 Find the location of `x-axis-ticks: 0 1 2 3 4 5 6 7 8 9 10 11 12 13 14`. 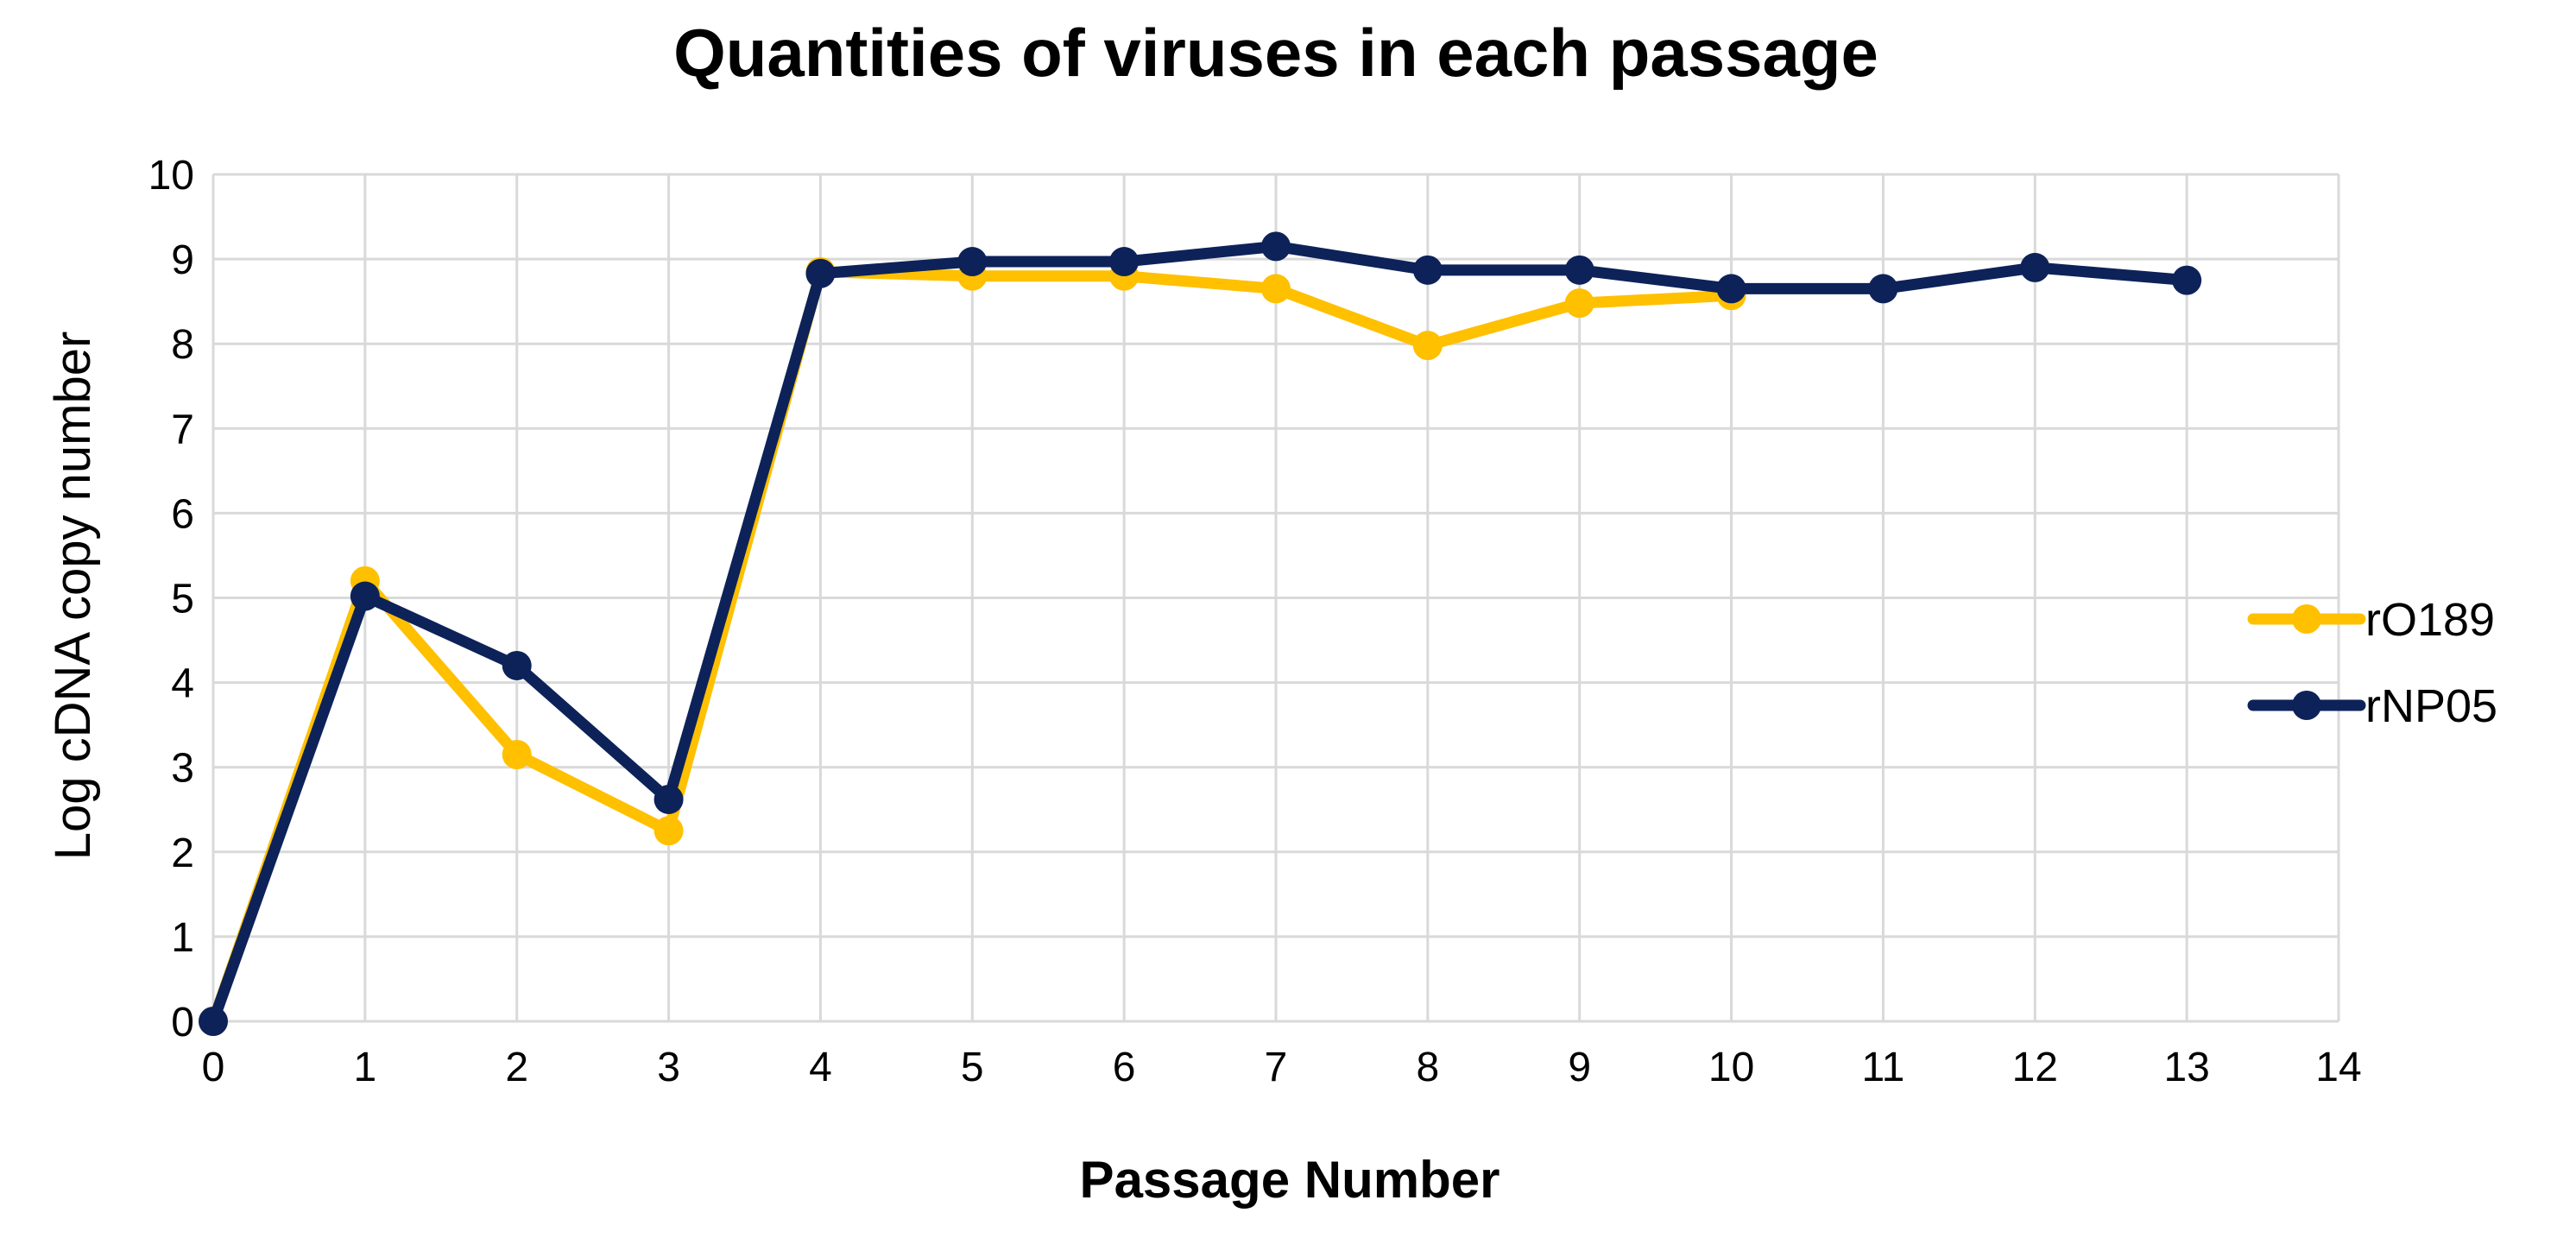

x-axis-ticks: 0 1 2 3 4 5 6 7 8 9 10 11 12 13 14 is located at coordinates (1282, 1067).